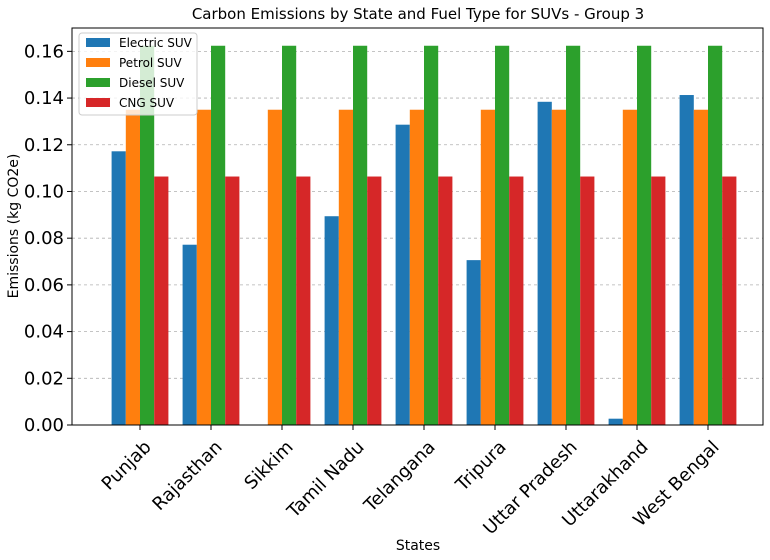 Image resolution: width=770 pixels, height=560 pixels. What do you see at coordinates (44, 98) in the screenshot?
I see `y-tick-label: 0.14` at bounding box center [44, 98].